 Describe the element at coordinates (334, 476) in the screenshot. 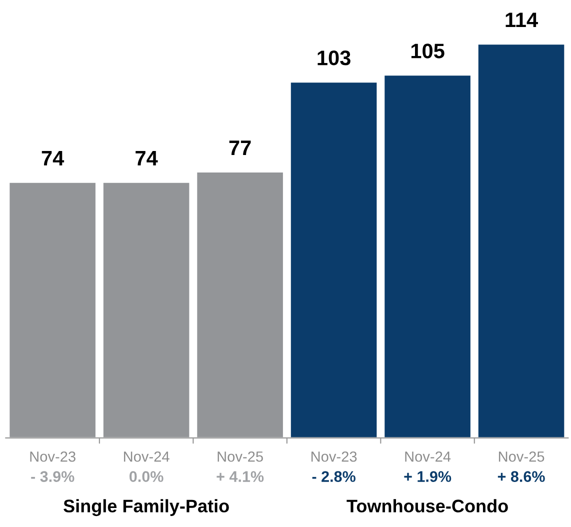

I see `text: - 2.8%` at that location.